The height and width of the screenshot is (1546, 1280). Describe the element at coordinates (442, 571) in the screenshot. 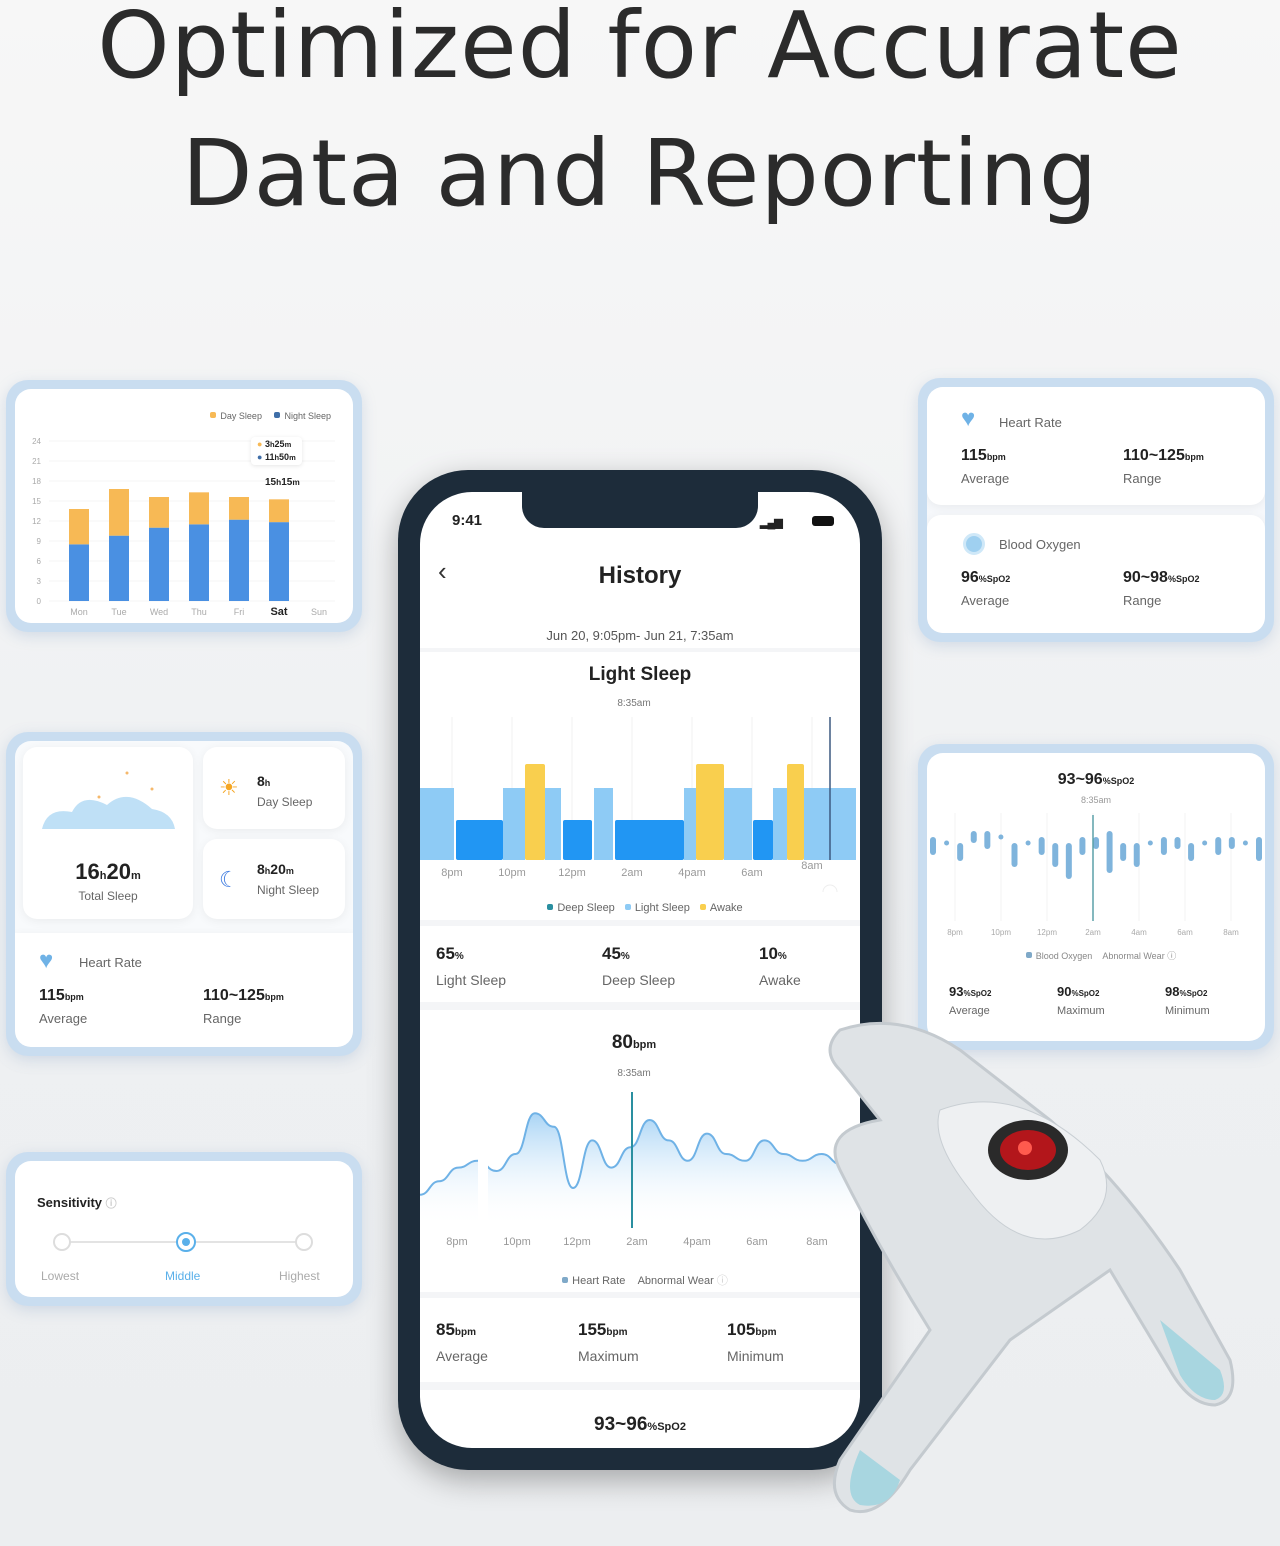

I see `back-button: ‹` at that location.